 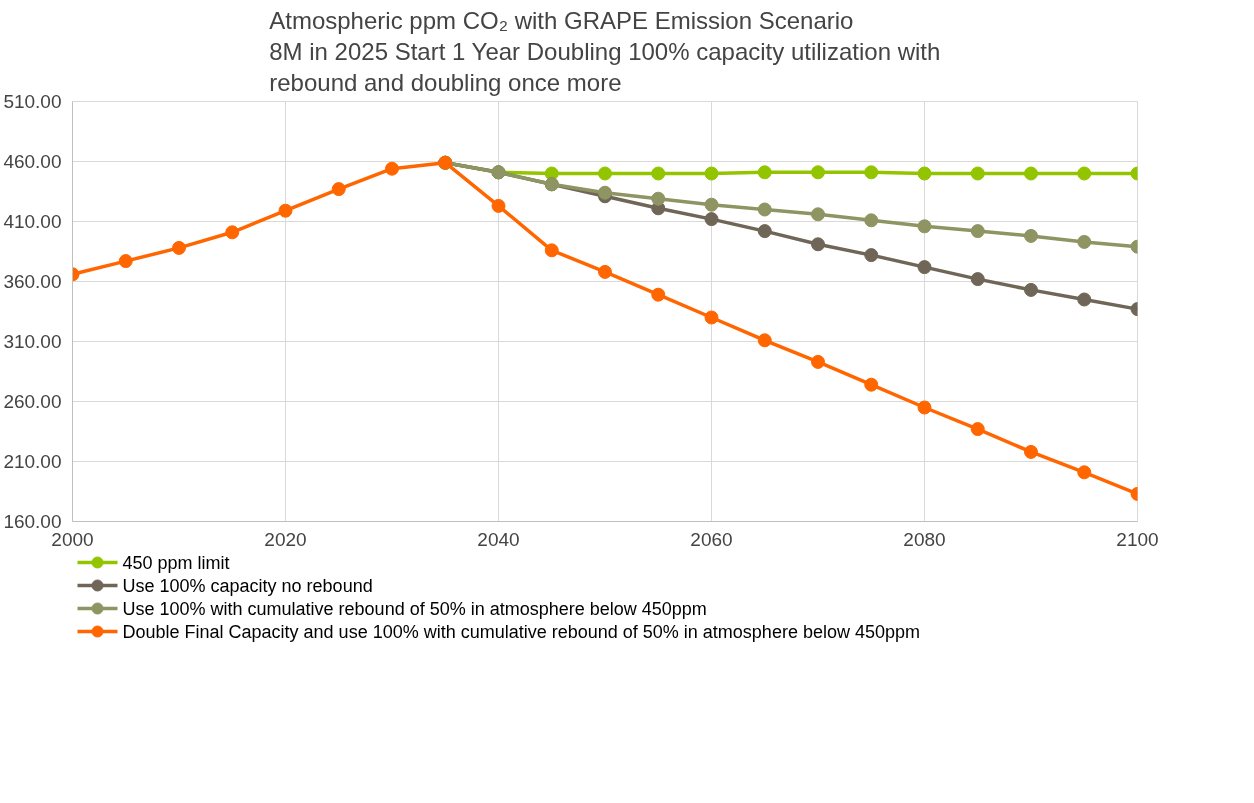 I want to click on x-tick-label: 2100, so click(x=1137, y=539).